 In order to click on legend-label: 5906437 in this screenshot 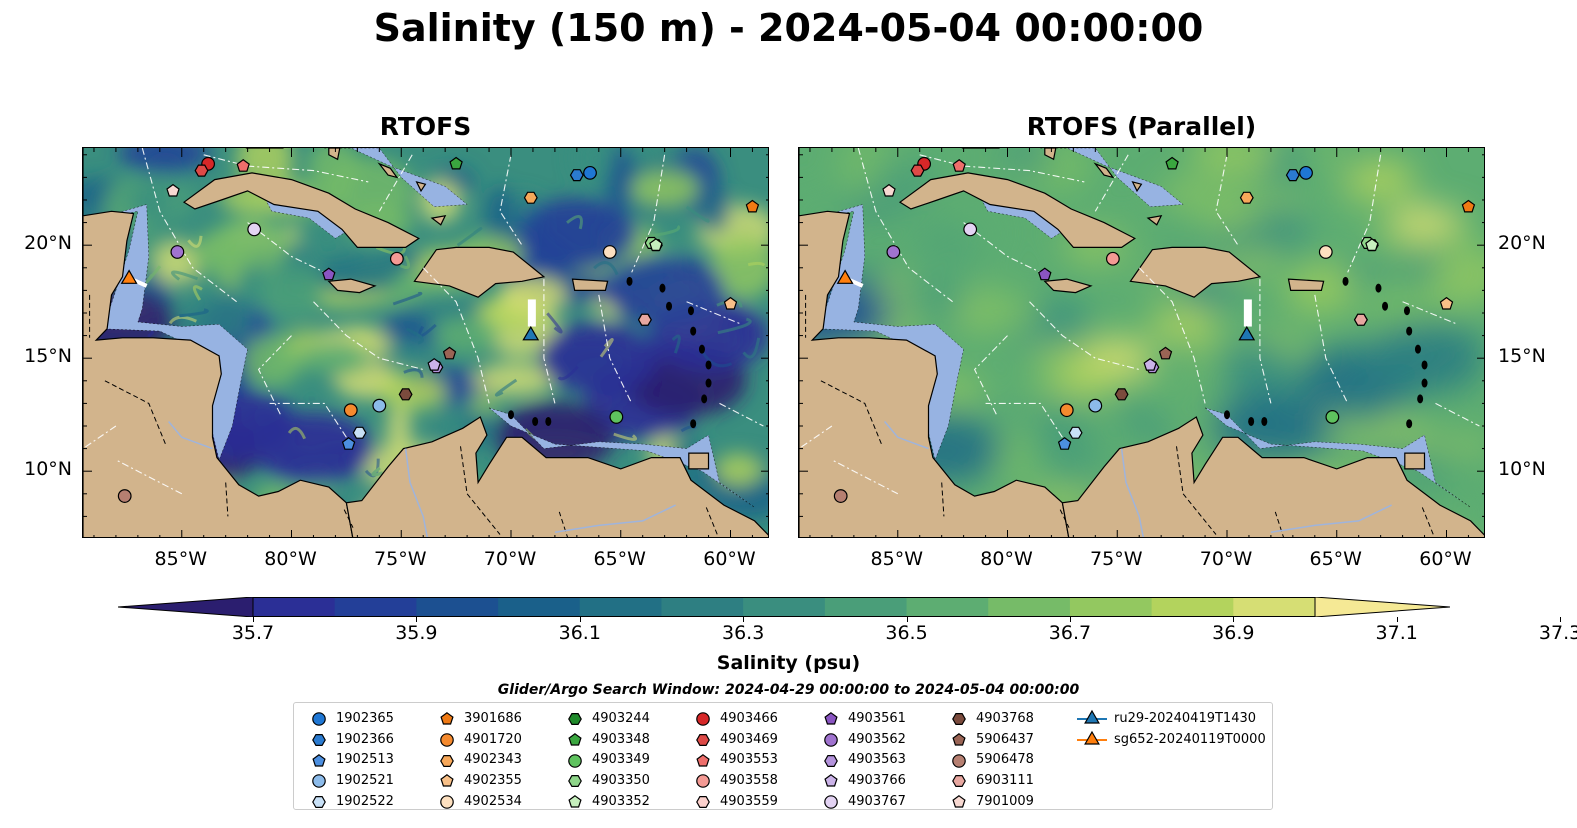, I will do `click(1005, 739)`.